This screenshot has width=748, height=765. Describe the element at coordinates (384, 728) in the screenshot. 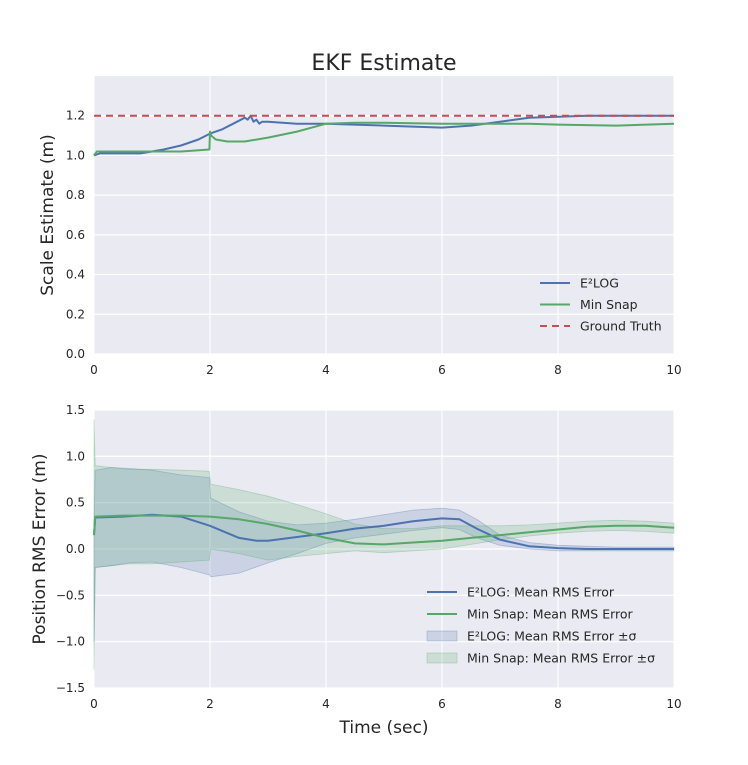

I see `x-axis-label: Time (sec)` at that location.